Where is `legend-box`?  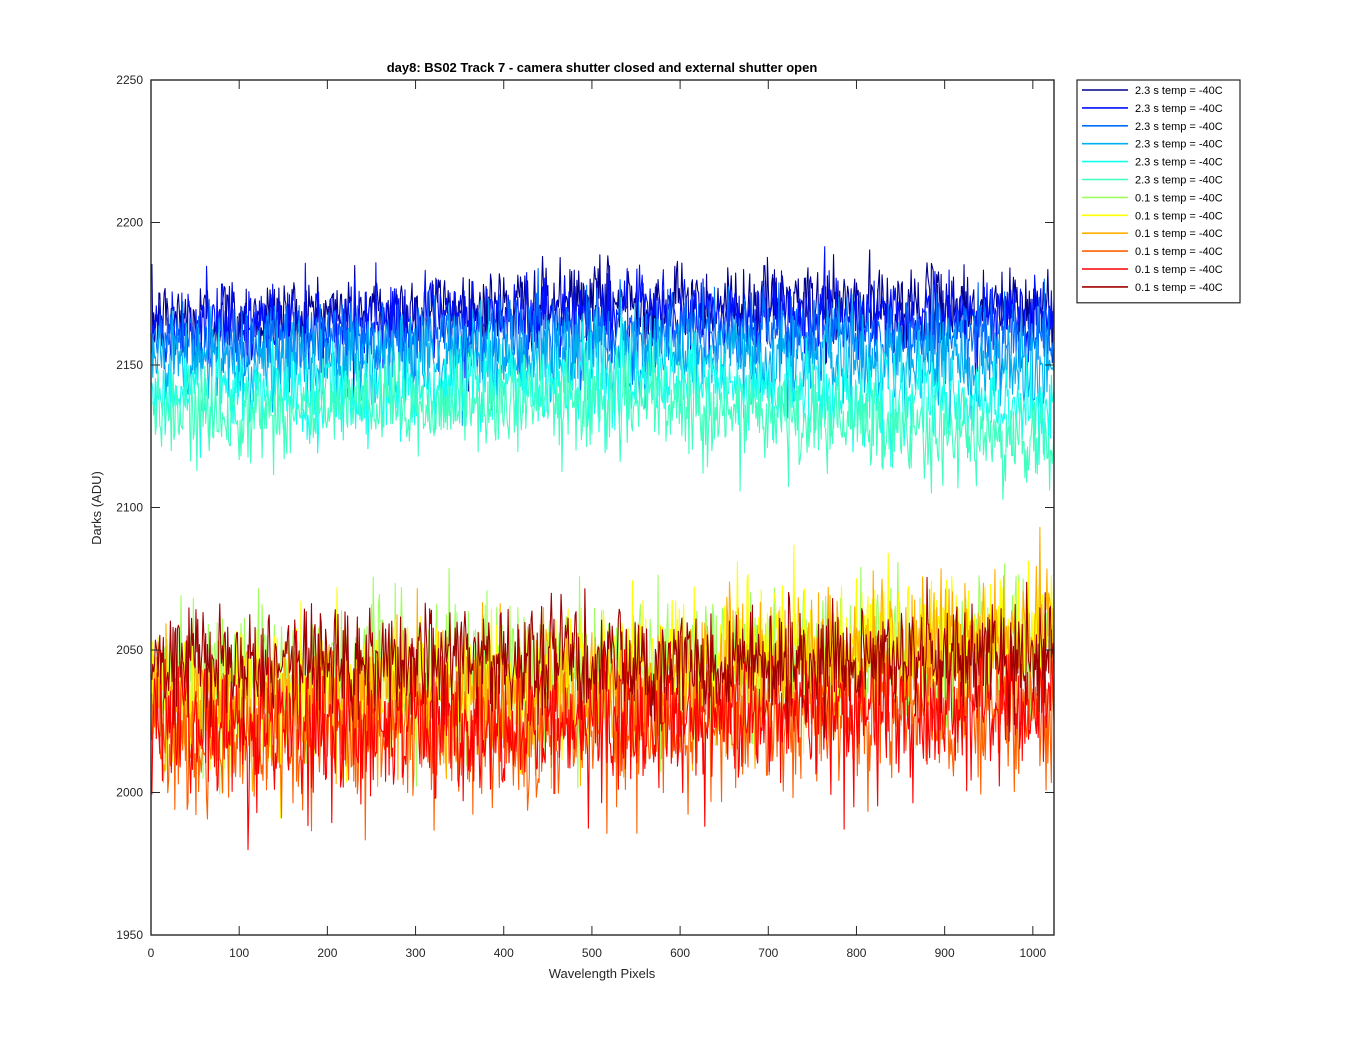 legend-box is located at coordinates (1158, 191).